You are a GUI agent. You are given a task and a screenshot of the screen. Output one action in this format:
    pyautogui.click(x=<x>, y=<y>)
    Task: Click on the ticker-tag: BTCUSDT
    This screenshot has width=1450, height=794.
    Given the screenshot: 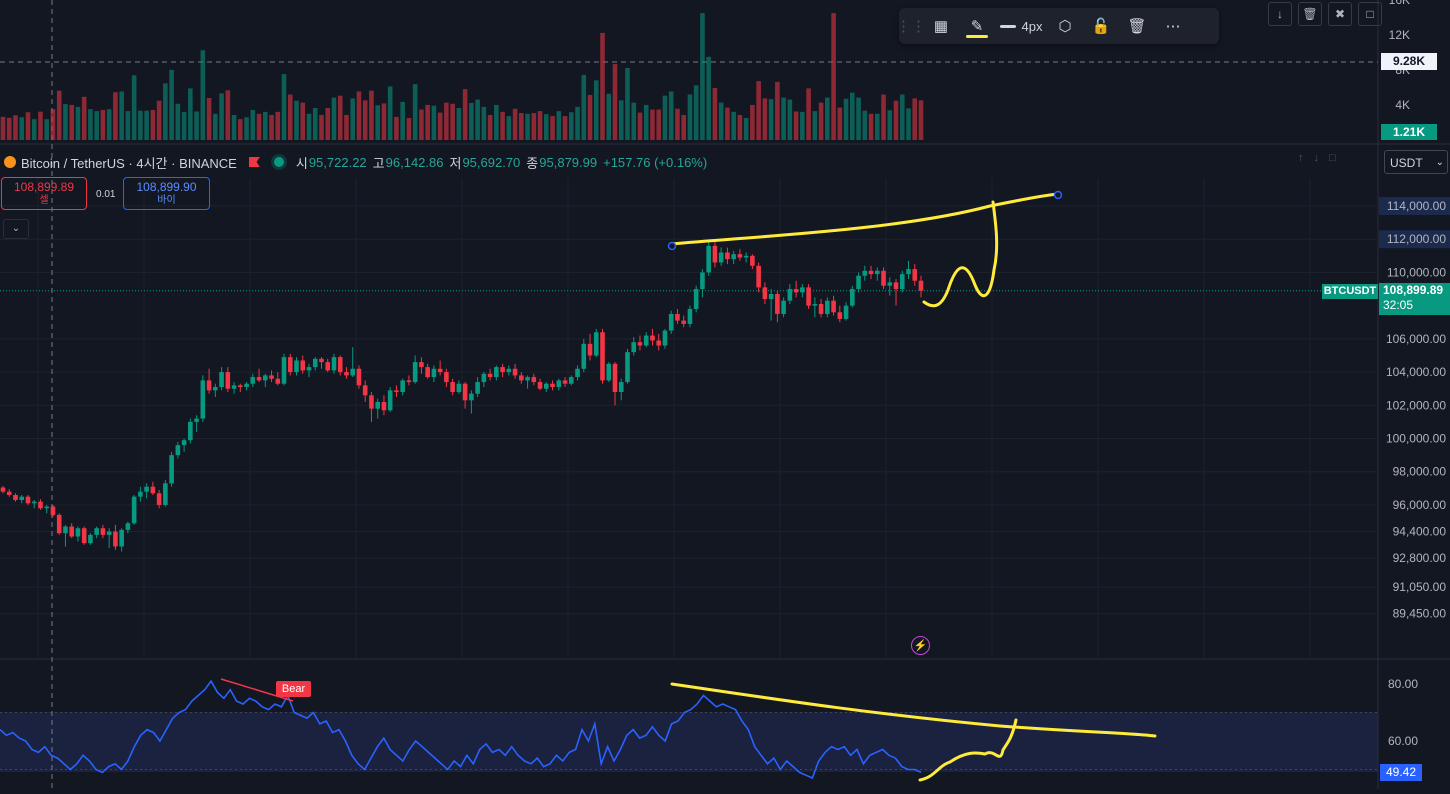 What is the action you would take?
    pyautogui.click(x=1350, y=291)
    